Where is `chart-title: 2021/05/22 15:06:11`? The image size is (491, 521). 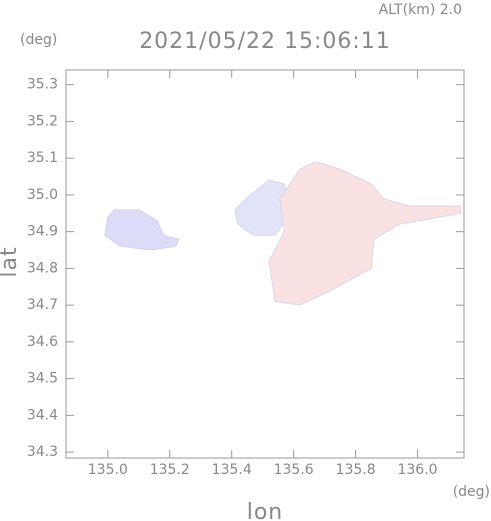
chart-title: 2021/05/22 15:06:11 is located at coordinates (265, 41).